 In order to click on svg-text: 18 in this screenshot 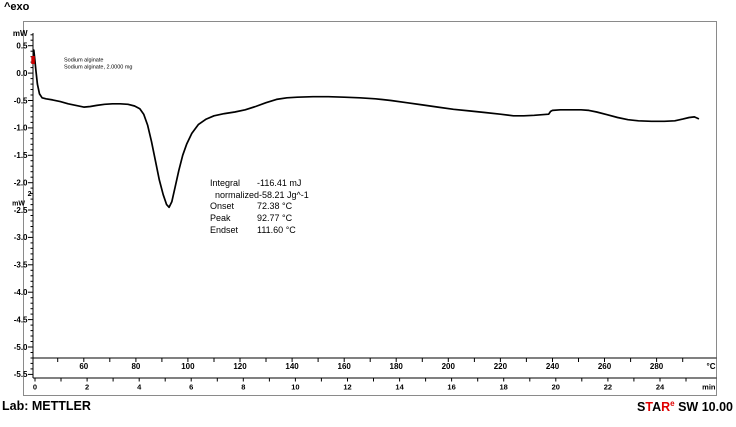, I will do `click(504, 387)`.